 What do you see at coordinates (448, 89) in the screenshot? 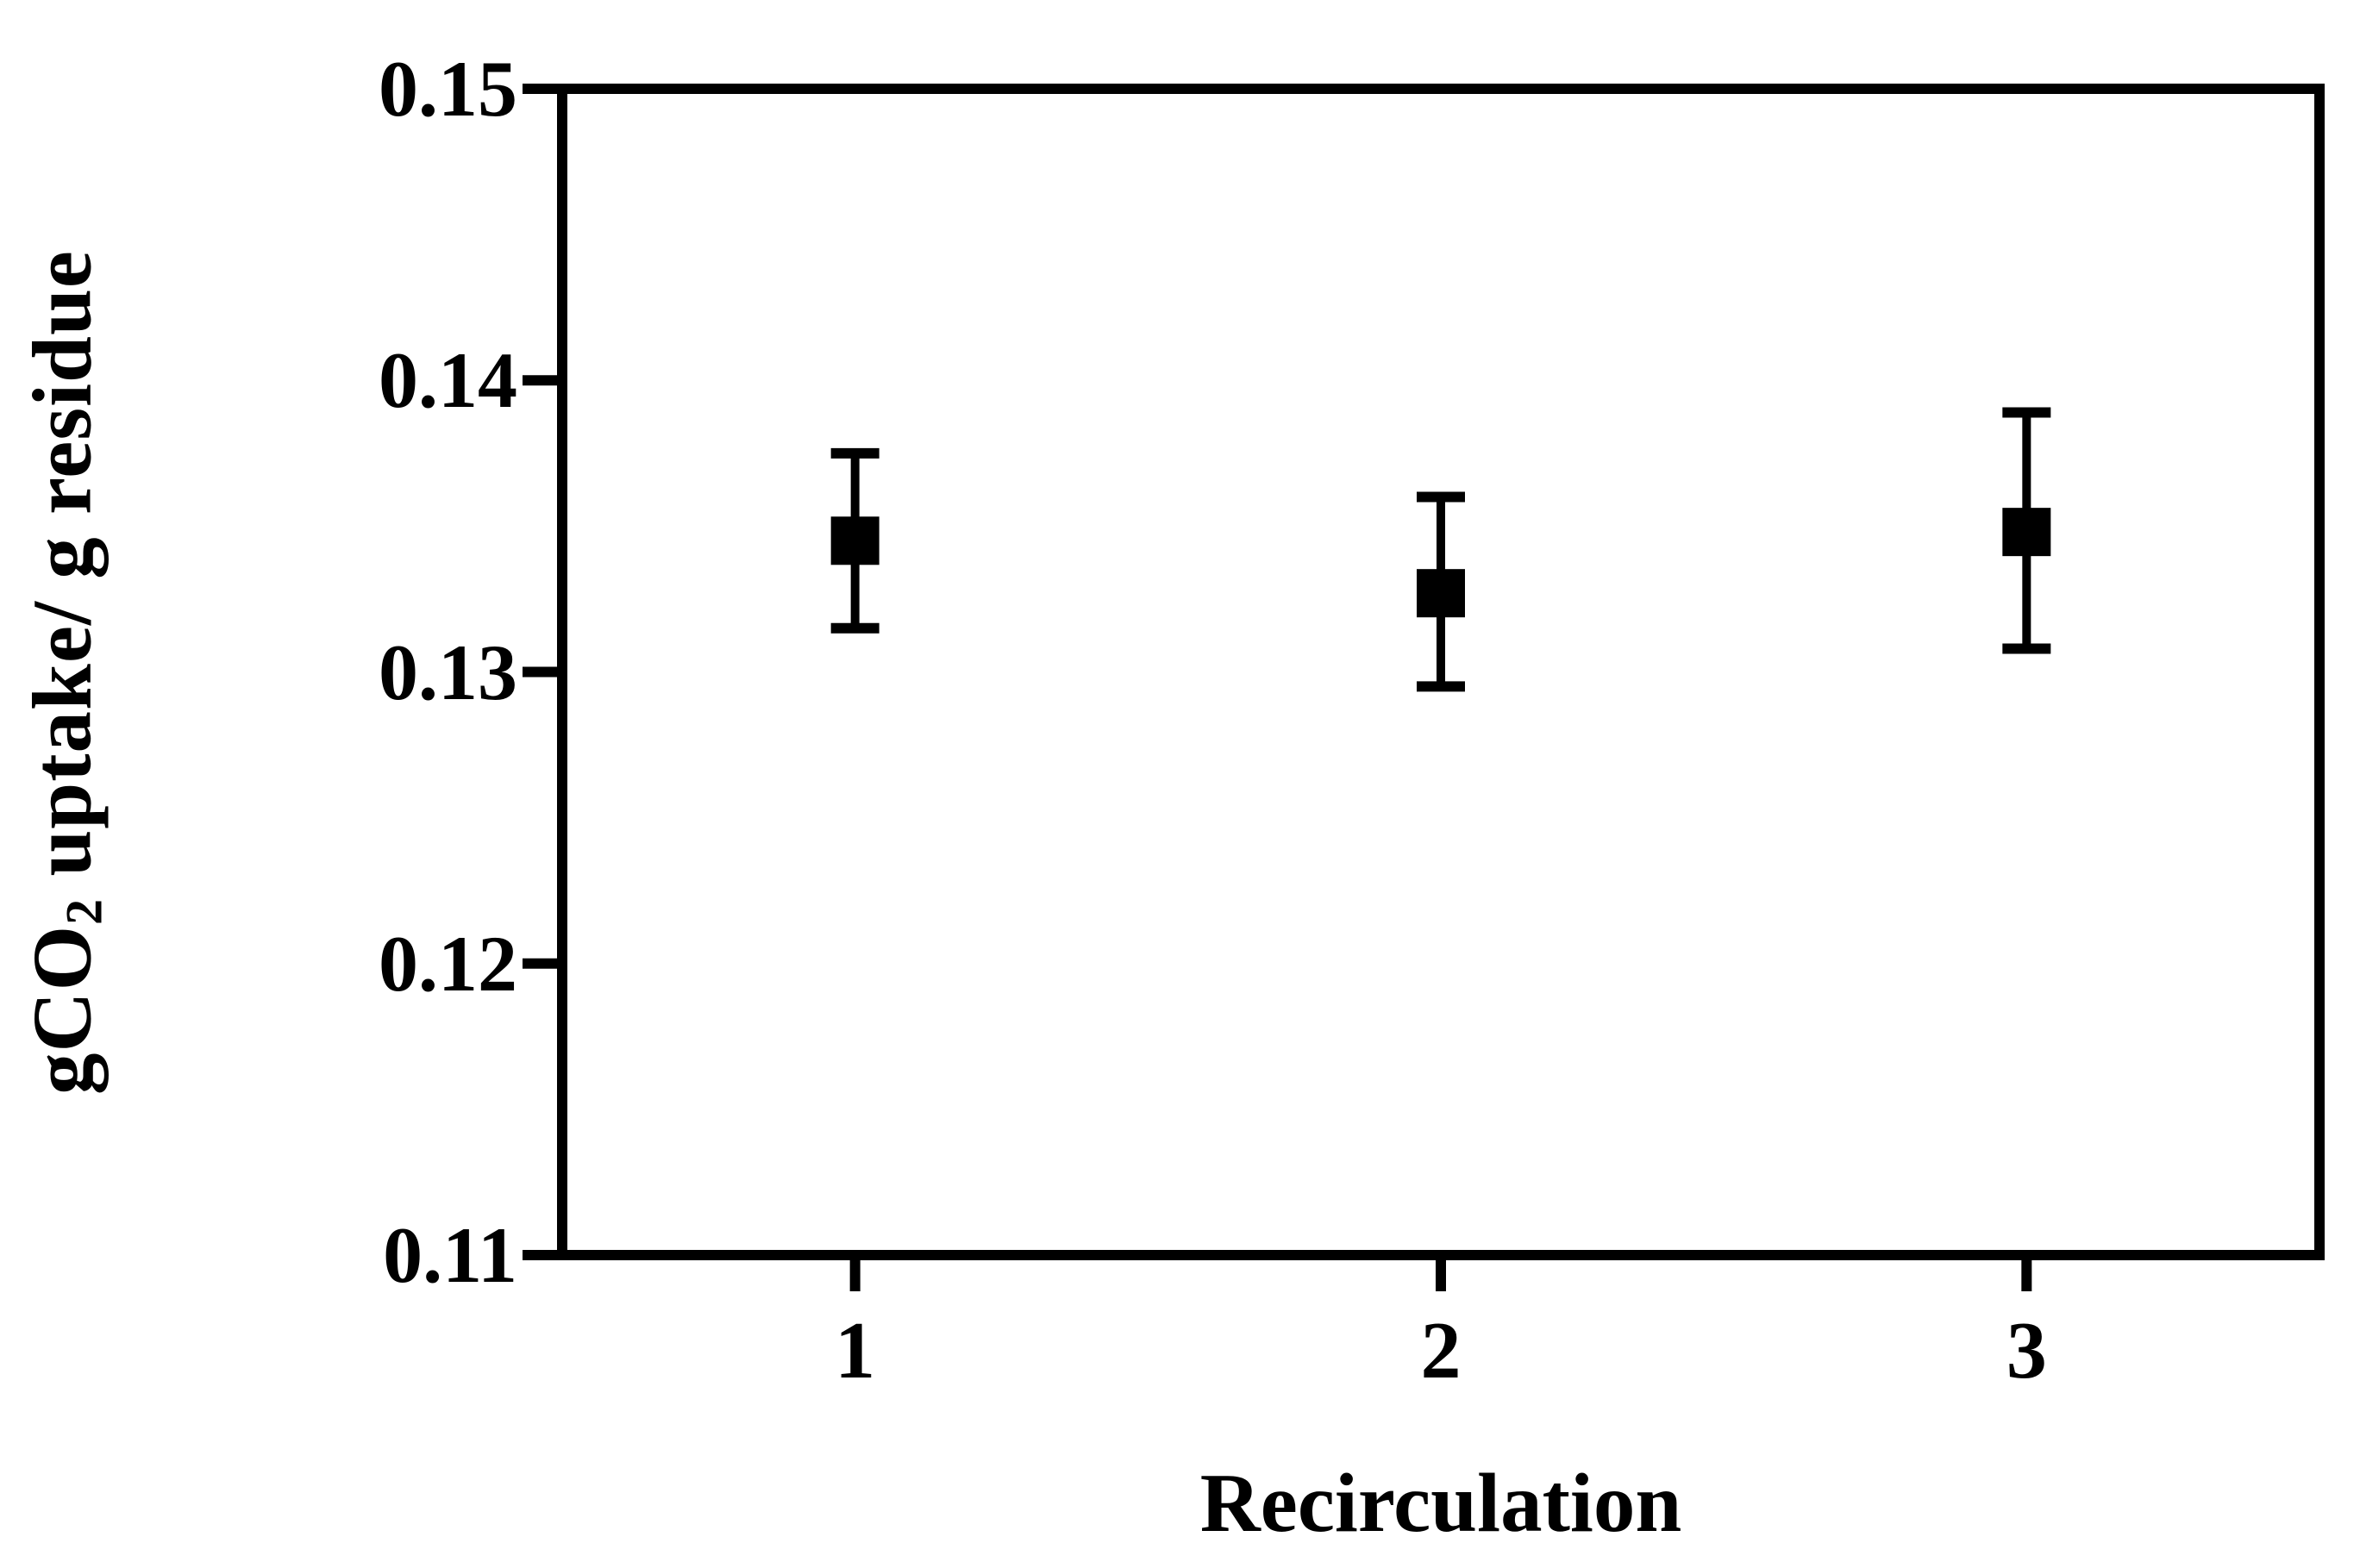
I see `y-tick-label: 0.15` at bounding box center [448, 89].